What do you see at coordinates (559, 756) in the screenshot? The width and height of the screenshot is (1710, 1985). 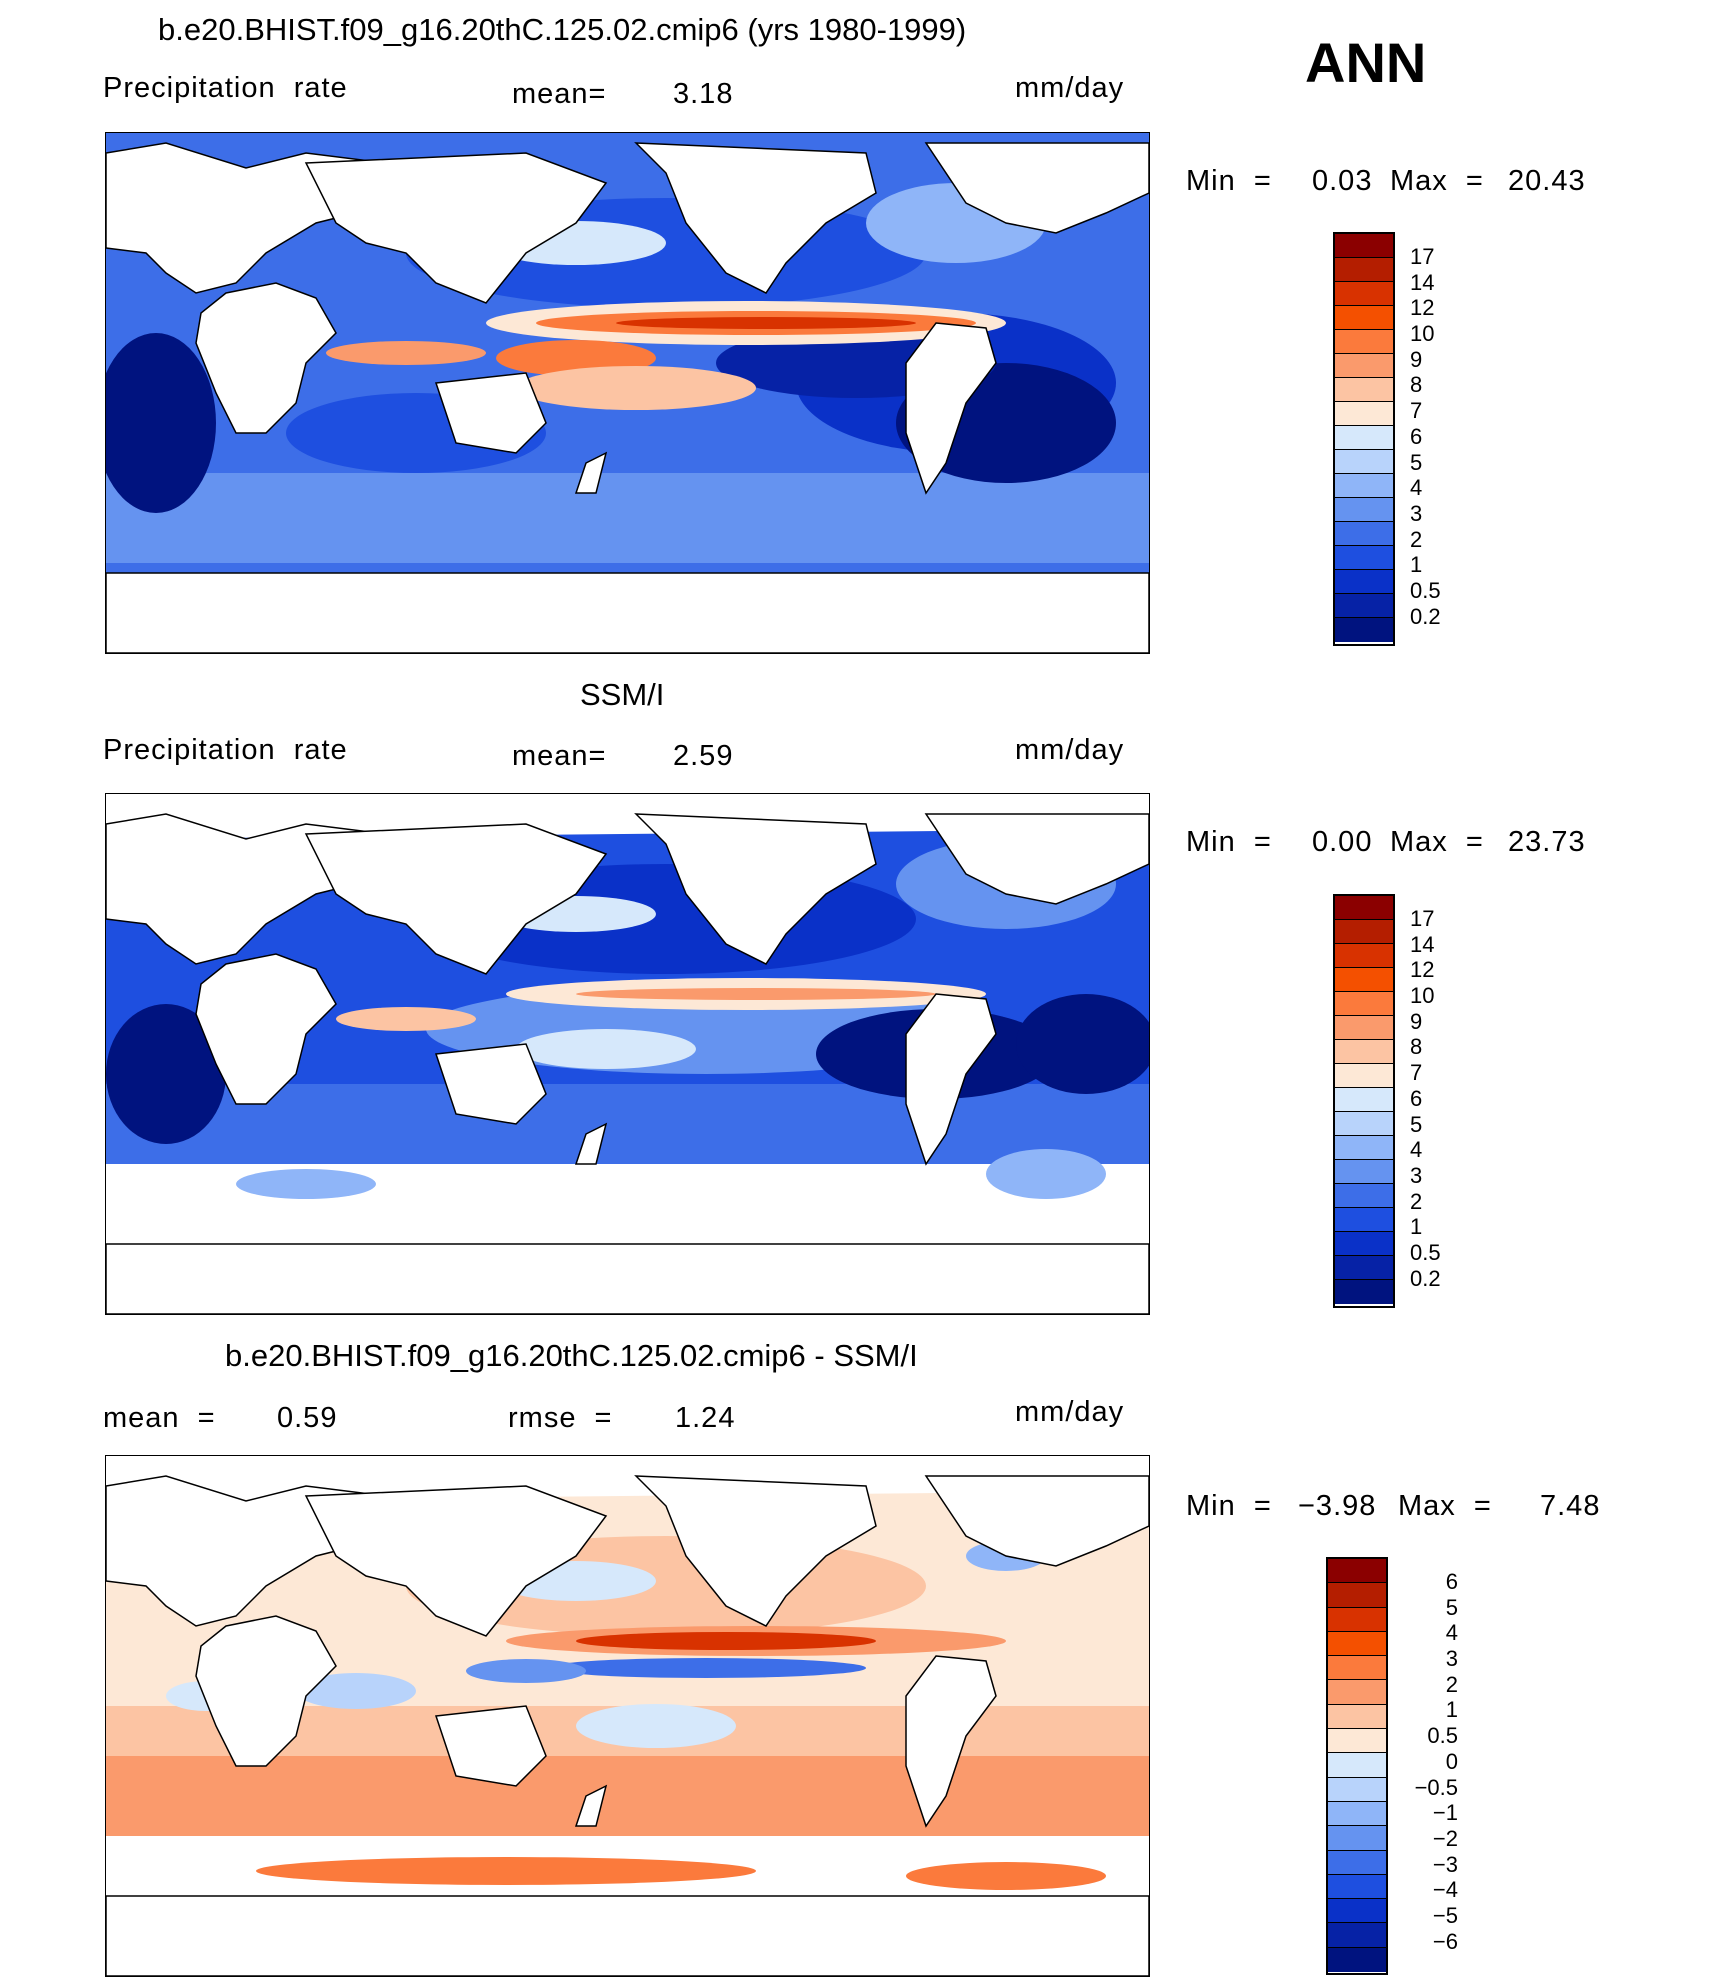 I see `panel2-mean-label: mean=` at bounding box center [559, 756].